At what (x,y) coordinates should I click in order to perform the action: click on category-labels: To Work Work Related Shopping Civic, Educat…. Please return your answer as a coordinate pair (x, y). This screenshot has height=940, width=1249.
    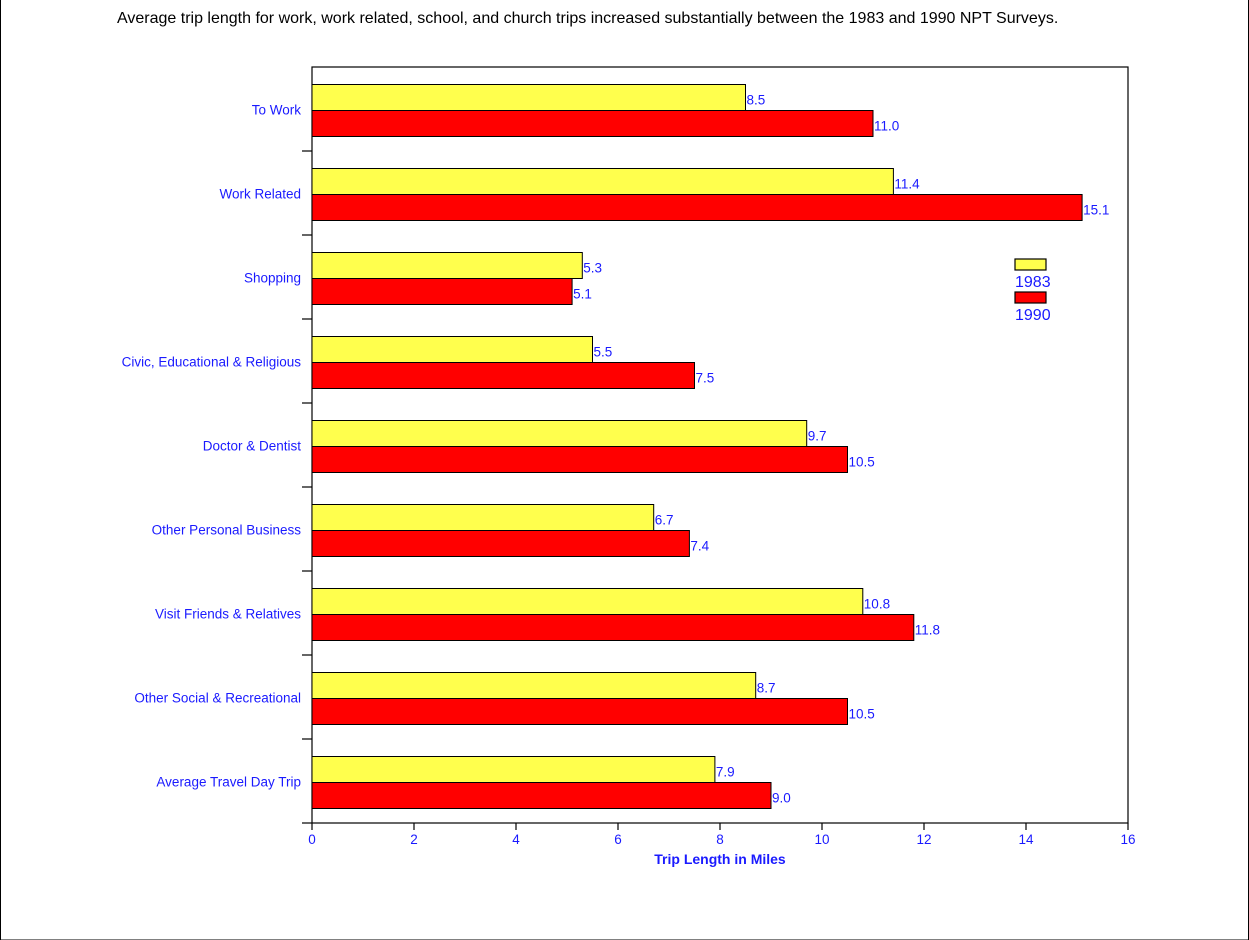
    Looking at the image, I should click on (212, 446).